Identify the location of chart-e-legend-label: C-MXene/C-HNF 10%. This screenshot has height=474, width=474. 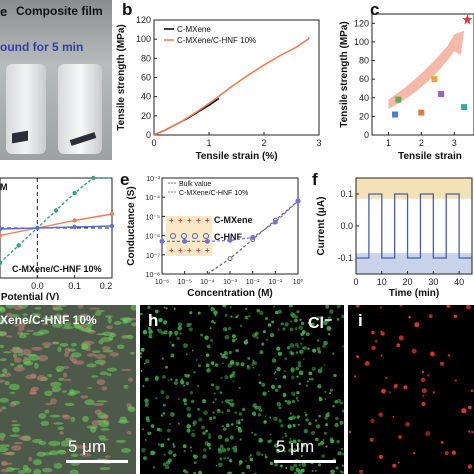
(213, 193).